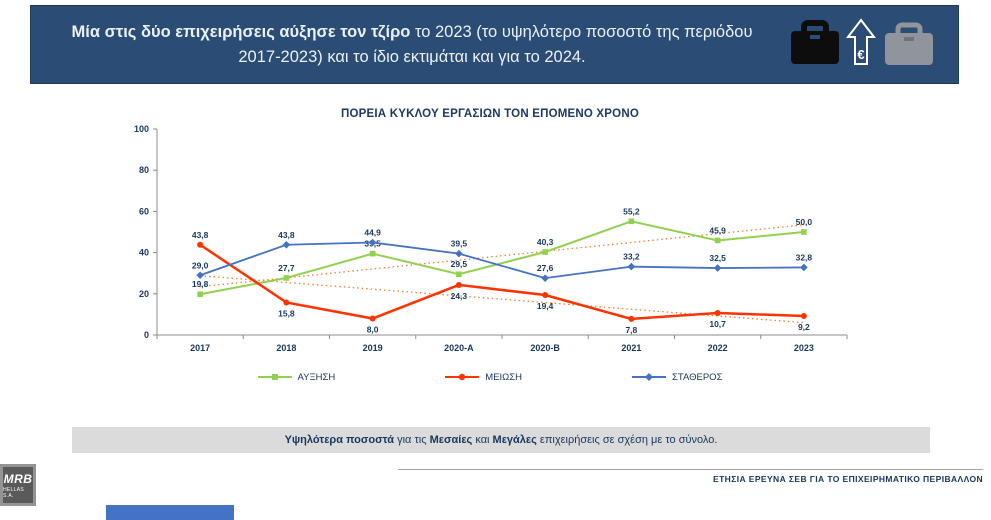  I want to click on banner-icons: €, so click(862, 41).